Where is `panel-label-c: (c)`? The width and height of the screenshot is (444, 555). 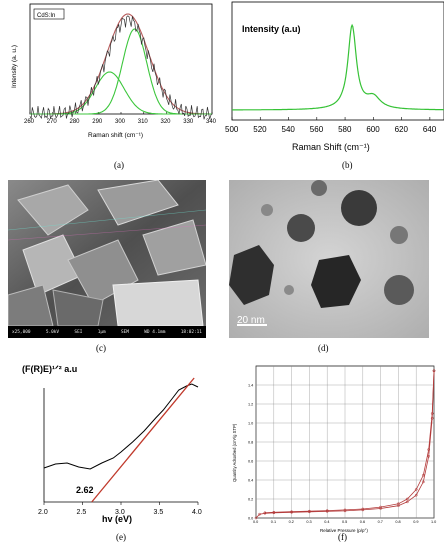
panel-label-c: (c) is located at coordinates (101, 348).